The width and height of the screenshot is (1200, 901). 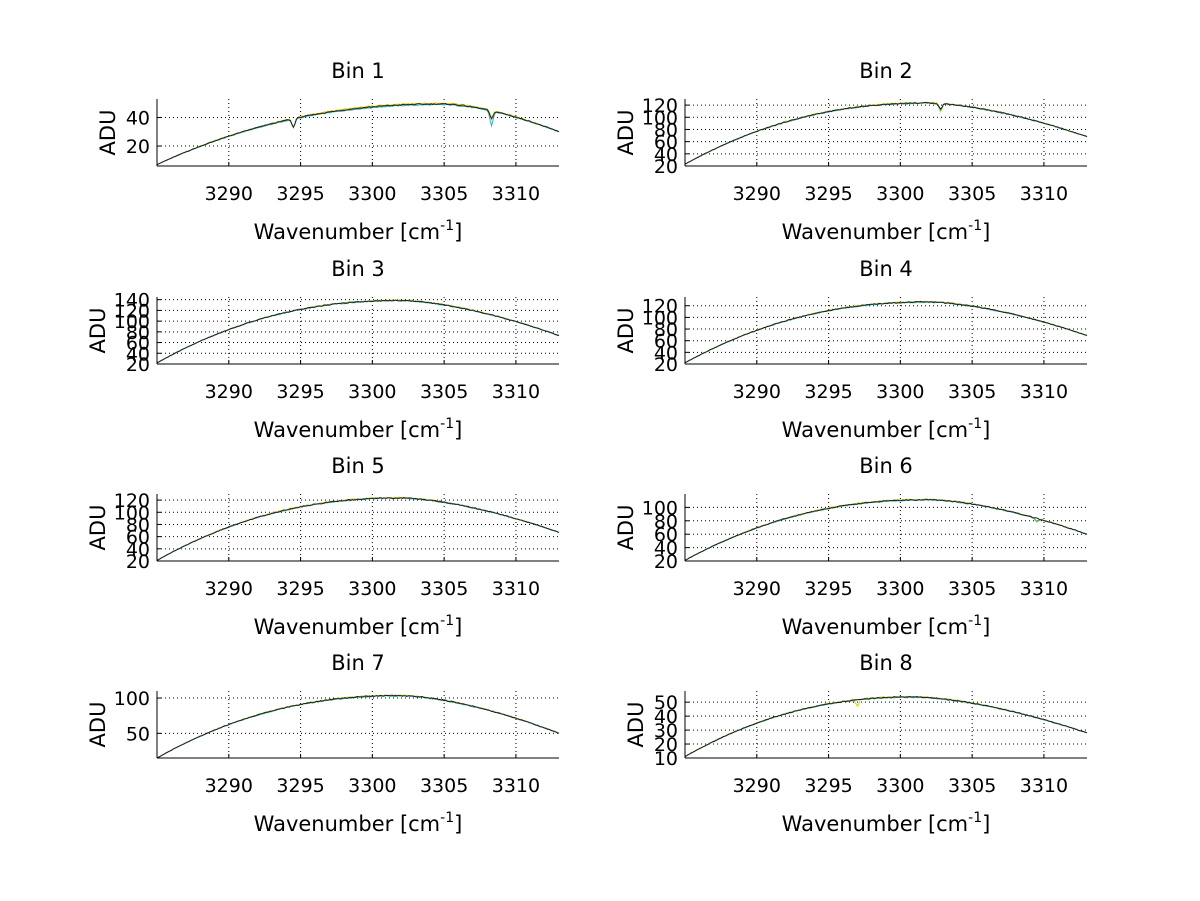 What do you see at coordinates (358, 466) in the screenshot?
I see `subplot-title: Bin 5` at bounding box center [358, 466].